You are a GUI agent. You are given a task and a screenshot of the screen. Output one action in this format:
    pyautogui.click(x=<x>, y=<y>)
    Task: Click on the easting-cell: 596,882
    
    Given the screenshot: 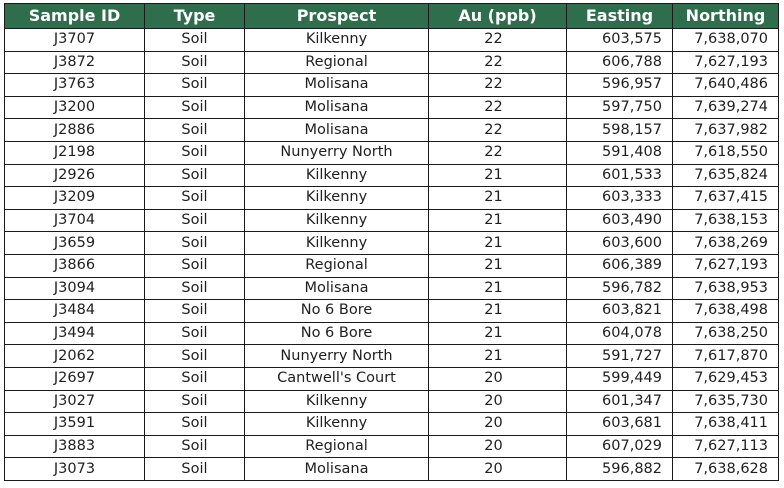 What is the action you would take?
    pyautogui.click(x=619, y=469)
    